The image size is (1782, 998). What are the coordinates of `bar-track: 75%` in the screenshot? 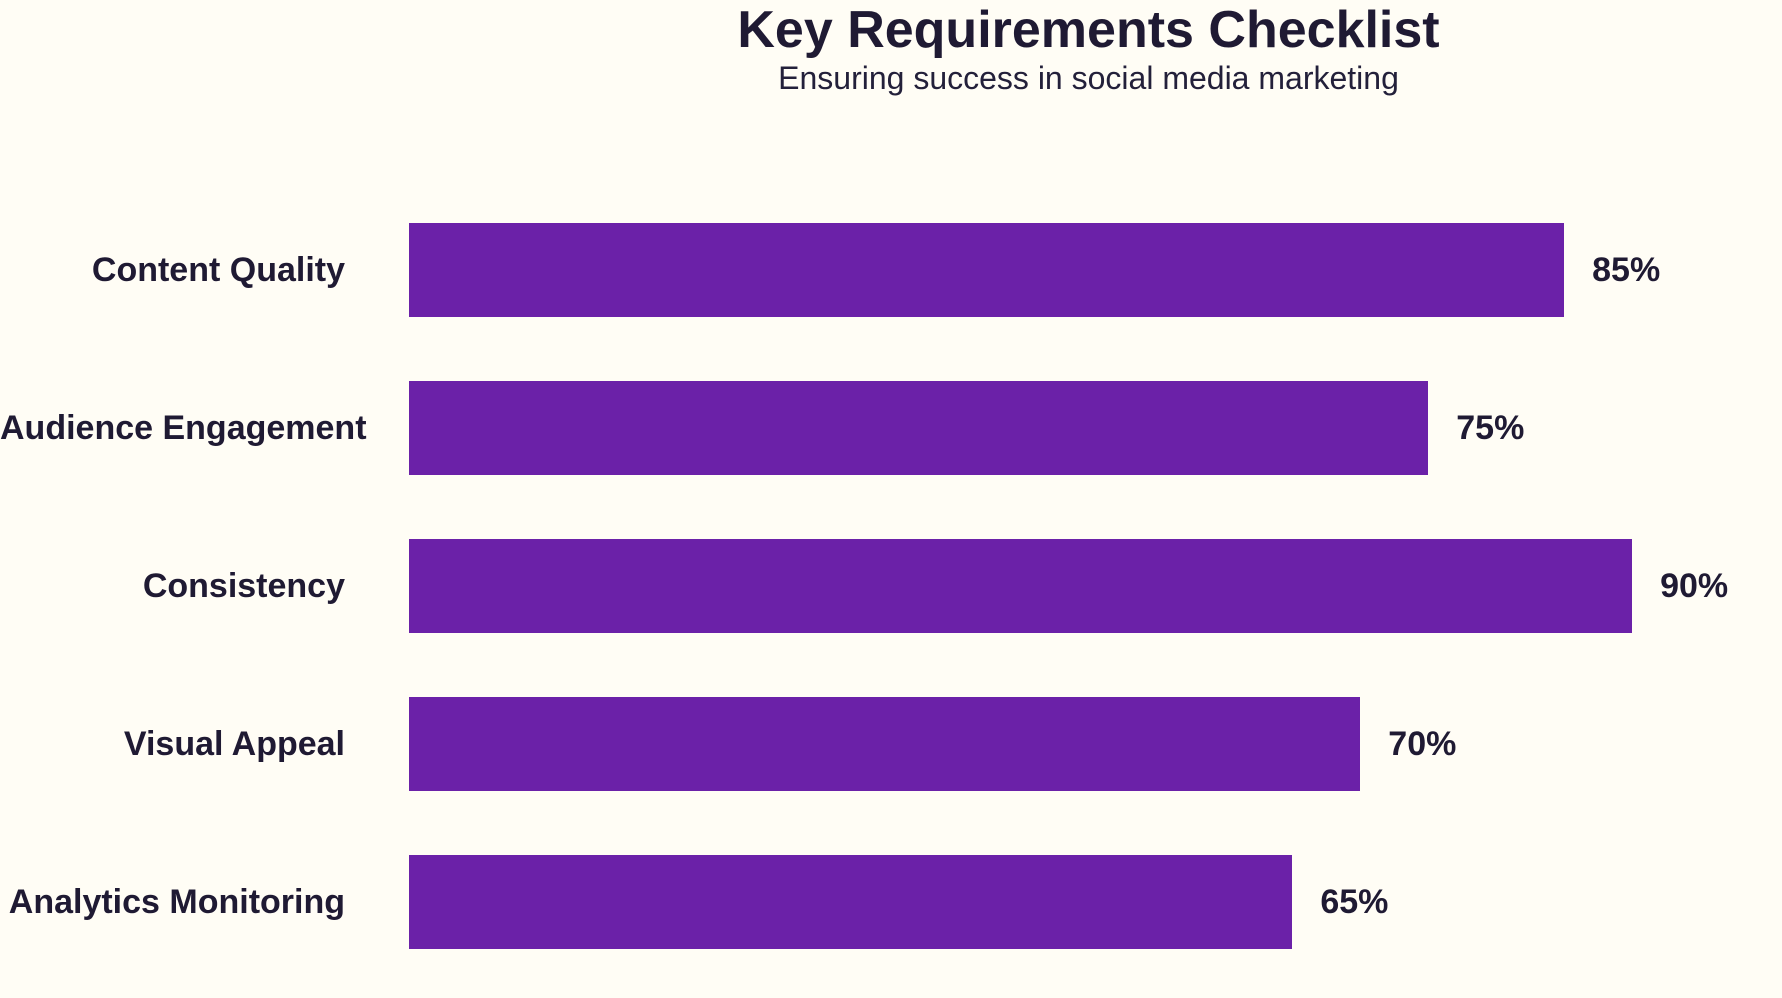 It's located at (1088, 428).